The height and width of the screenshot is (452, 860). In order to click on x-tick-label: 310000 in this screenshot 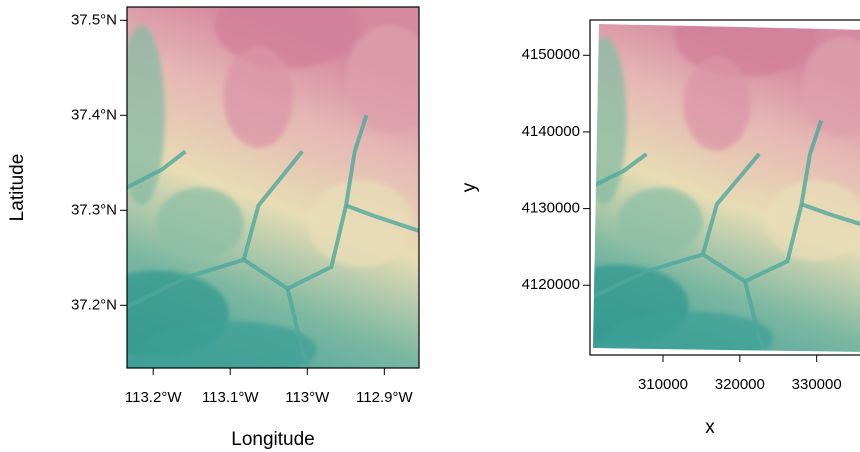, I will do `click(663, 384)`.